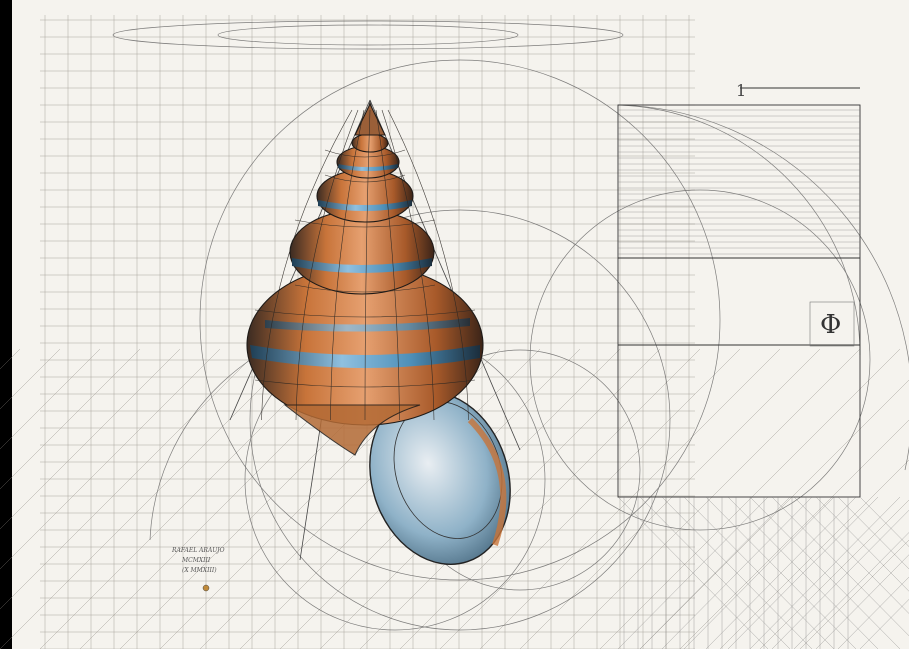  I want to click on signature-line-1: RAFAEL ARAUJO, so click(198, 550).